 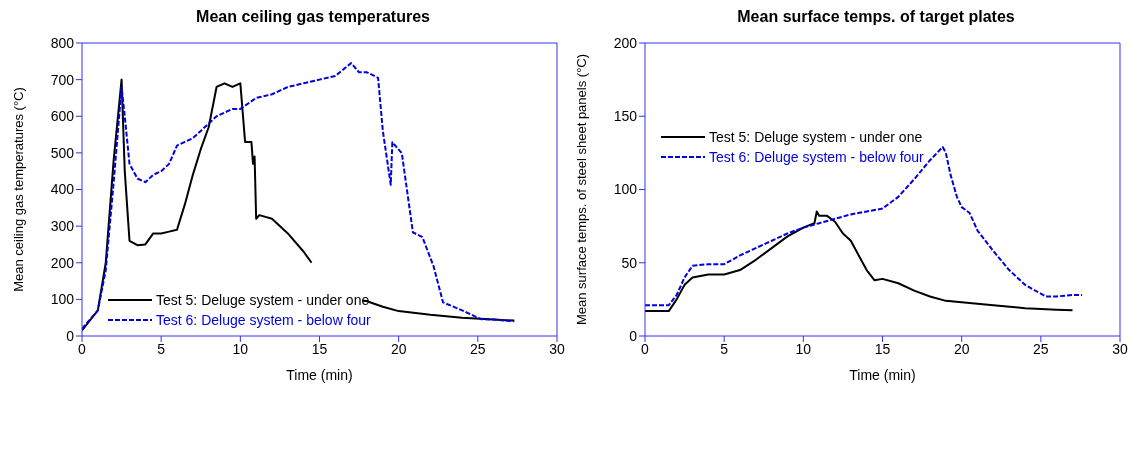 What do you see at coordinates (18, 189) in the screenshot?
I see `y-axis-title: Mean ceiling gas temperatures (°C)` at bounding box center [18, 189].